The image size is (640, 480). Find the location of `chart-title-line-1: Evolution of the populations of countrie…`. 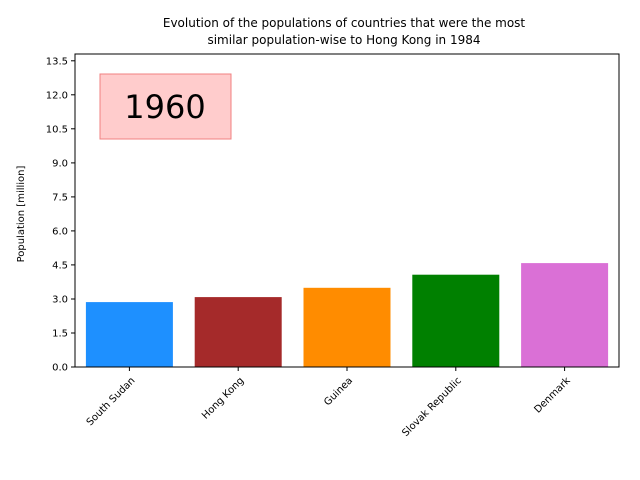

chart-title-line-1: Evolution of the populations of countrie… is located at coordinates (344, 23).